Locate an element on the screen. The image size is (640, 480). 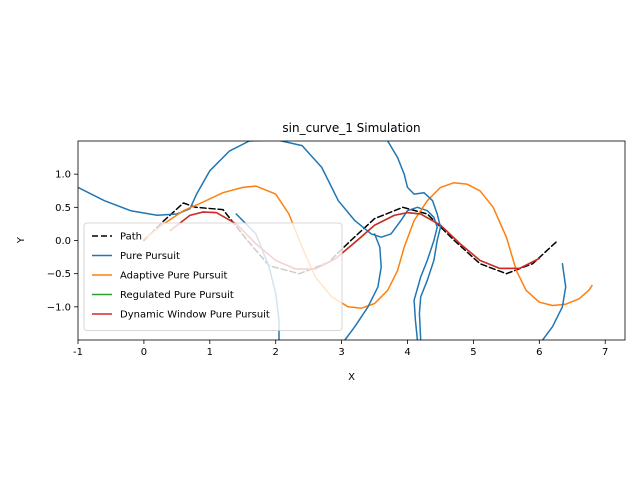
legend-label-regulated-pure-pursuit: Regulated Pure Pursuit is located at coordinates (177, 295).